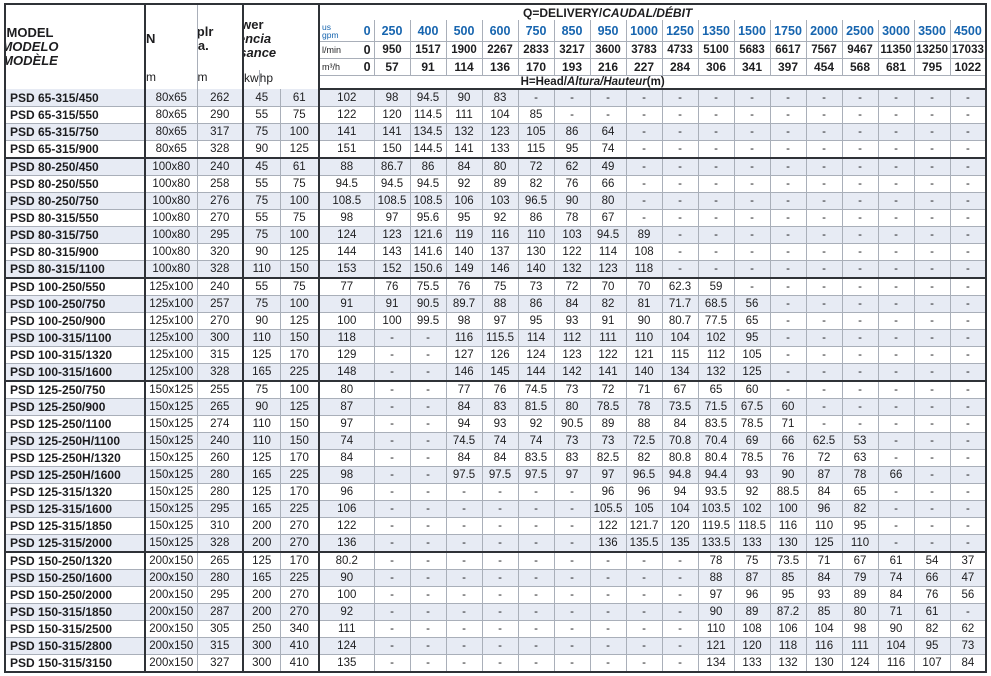  I want to click on head-value-cell: 75, so click(500, 286).